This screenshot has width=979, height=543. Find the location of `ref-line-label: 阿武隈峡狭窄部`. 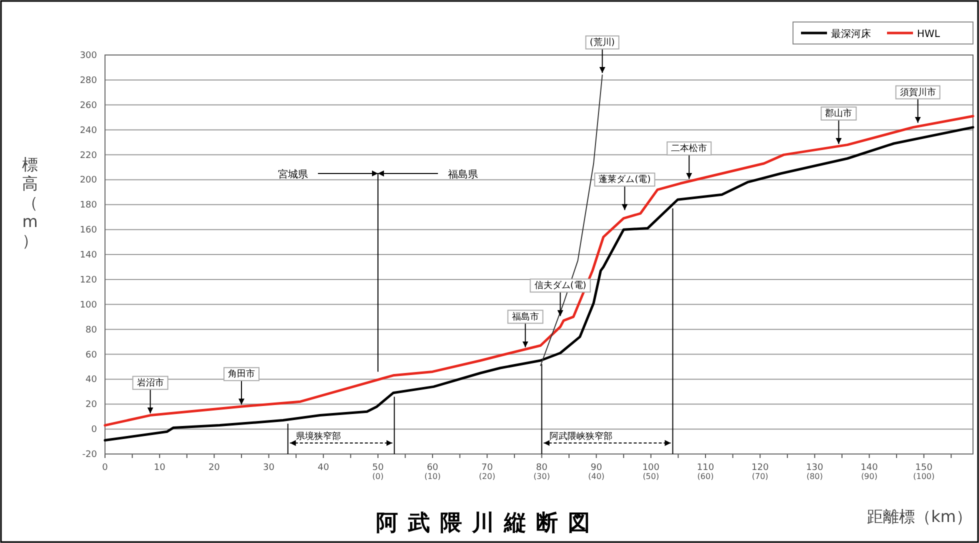

ref-line-label: 阿武隈峡狭窄部 is located at coordinates (581, 436).